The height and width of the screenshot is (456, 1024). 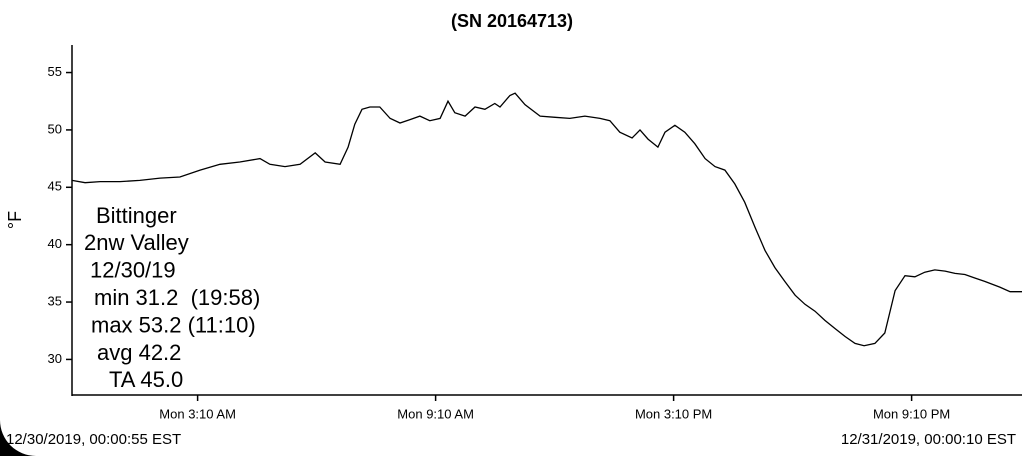 What do you see at coordinates (177, 297) in the screenshot?
I see `annotation-line: min 31.2 (19:58)` at bounding box center [177, 297].